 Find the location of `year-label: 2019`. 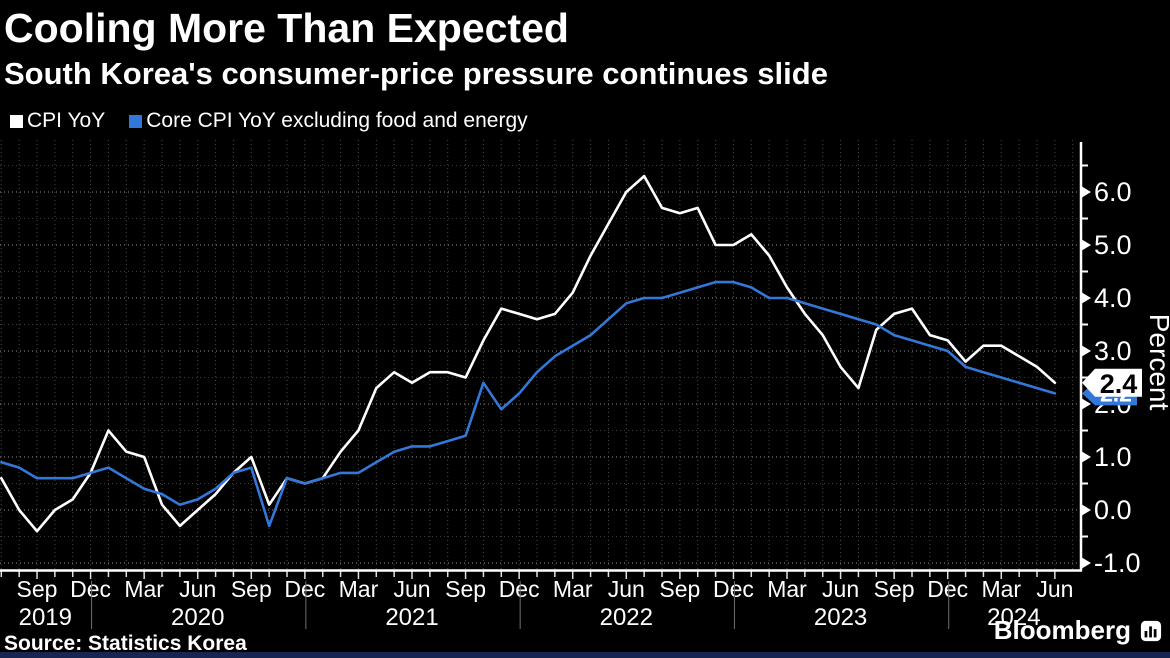

year-label: 2019 is located at coordinates (45, 617).